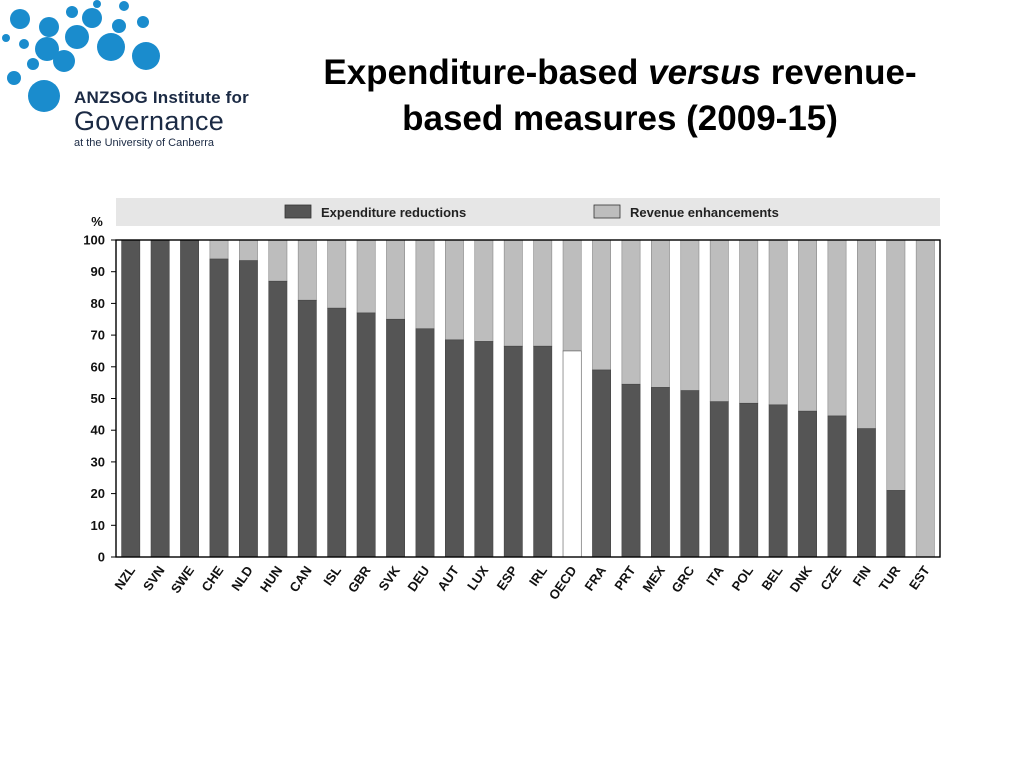 The image size is (1024, 768). Describe the element at coordinates (486, 72) in the screenshot. I see `title-part1: Expenditure-based` at that location.